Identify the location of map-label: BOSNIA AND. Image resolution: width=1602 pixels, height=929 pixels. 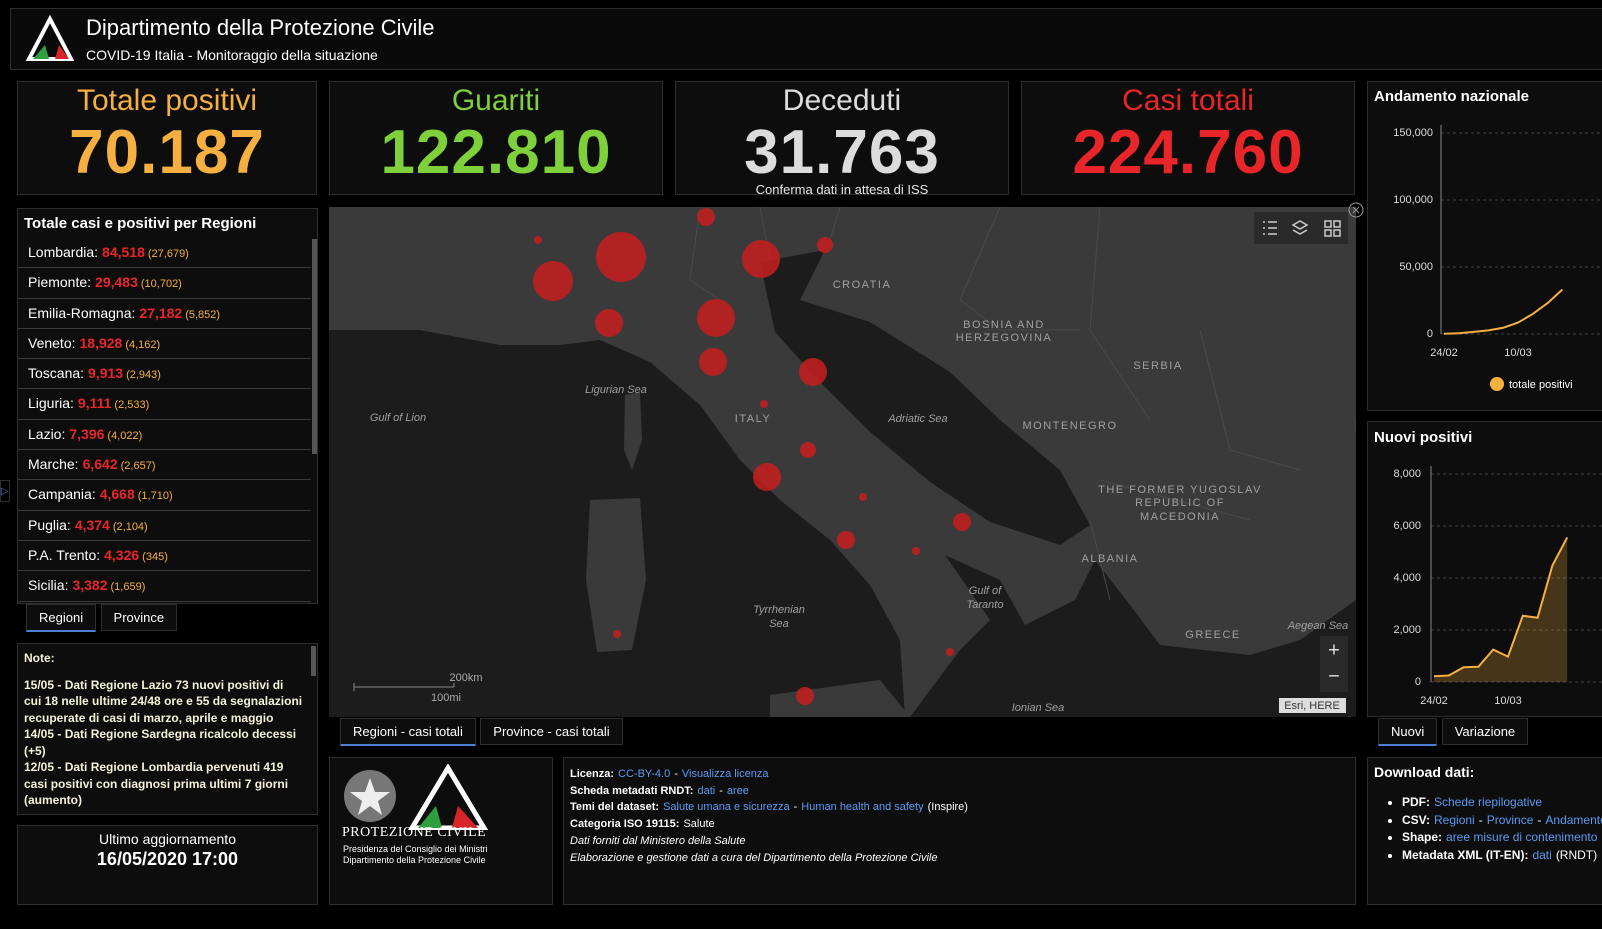
(1004, 325).